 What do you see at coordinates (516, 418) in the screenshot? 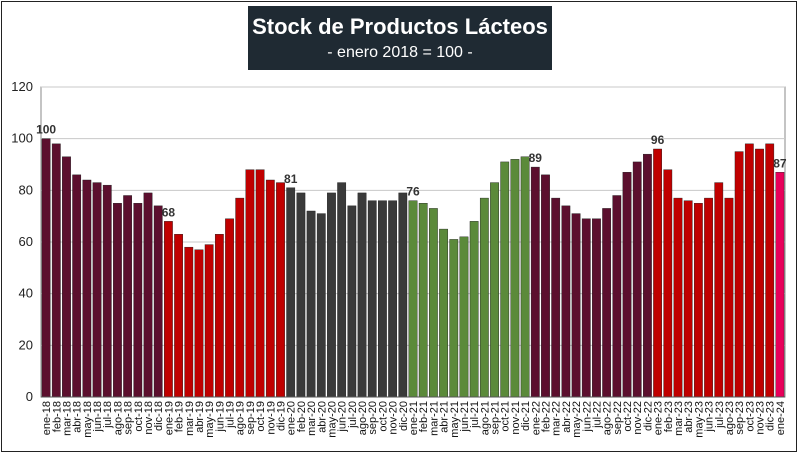
I see `x-tick-label: nov-21` at bounding box center [516, 418].